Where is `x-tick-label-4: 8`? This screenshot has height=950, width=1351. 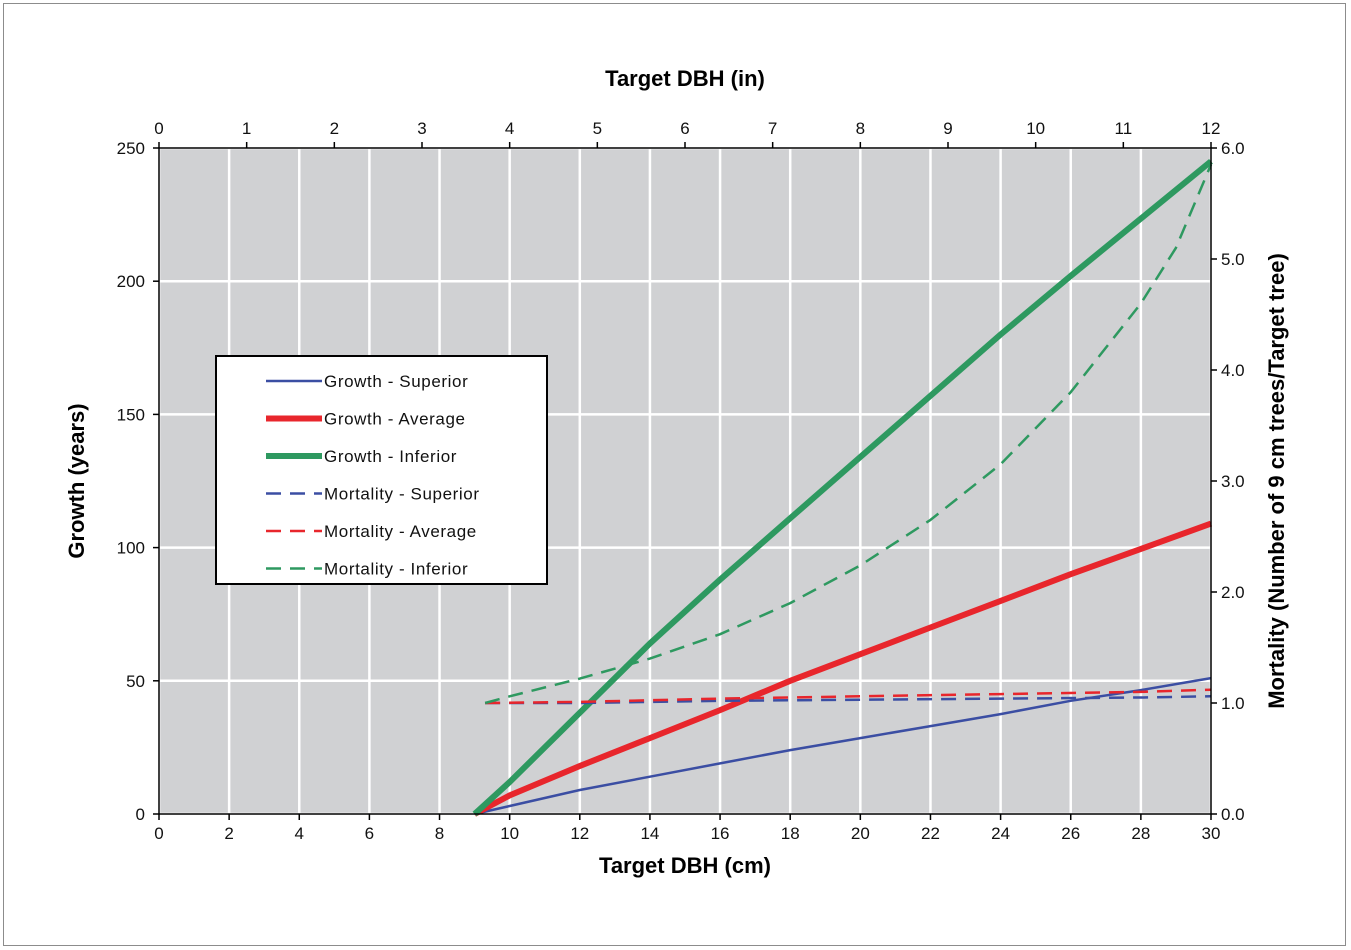
x-tick-label-4: 8 is located at coordinates (439, 833).